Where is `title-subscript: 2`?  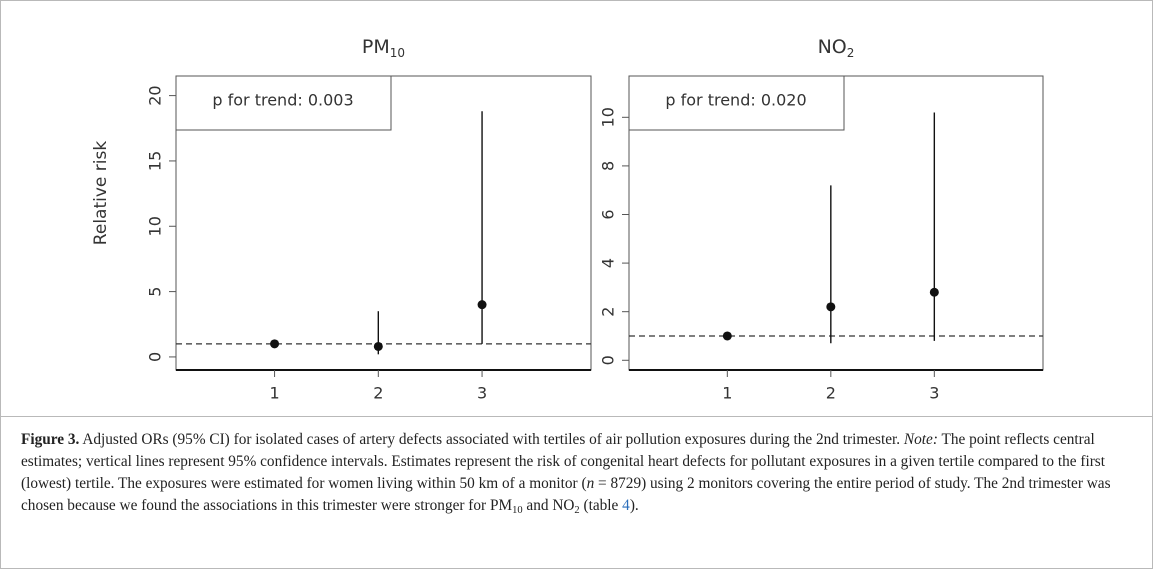
title-subscript: 2 is located at coordinates (851, 53).